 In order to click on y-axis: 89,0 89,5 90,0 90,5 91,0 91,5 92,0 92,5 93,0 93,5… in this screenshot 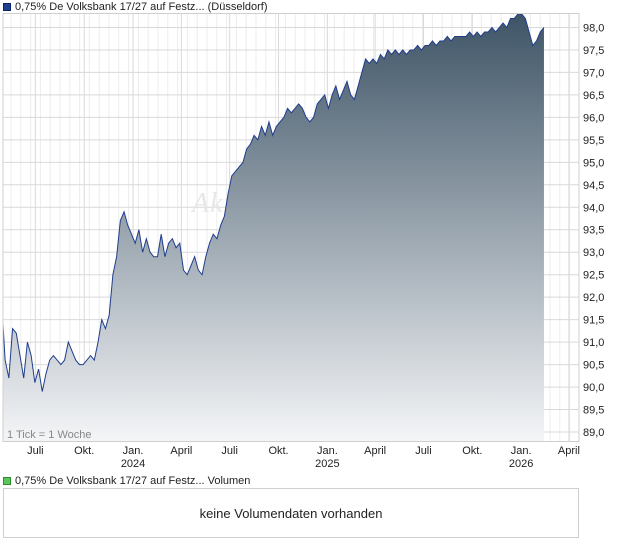, I will do `click(593, 230)`.